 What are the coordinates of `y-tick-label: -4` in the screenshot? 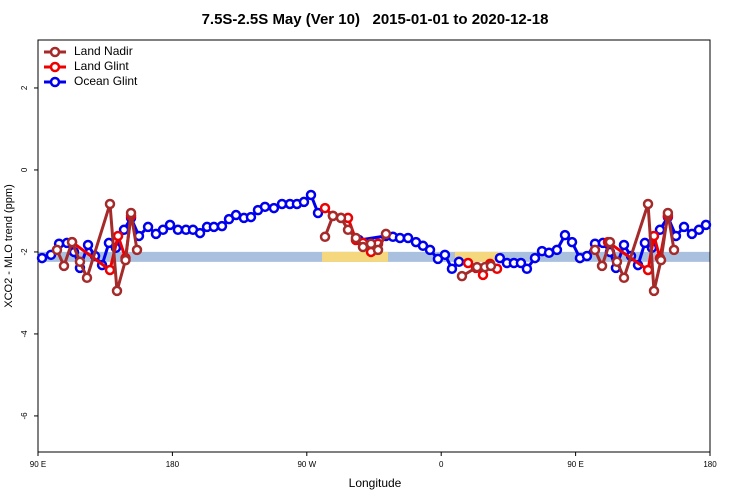 It's located at (24, 334).